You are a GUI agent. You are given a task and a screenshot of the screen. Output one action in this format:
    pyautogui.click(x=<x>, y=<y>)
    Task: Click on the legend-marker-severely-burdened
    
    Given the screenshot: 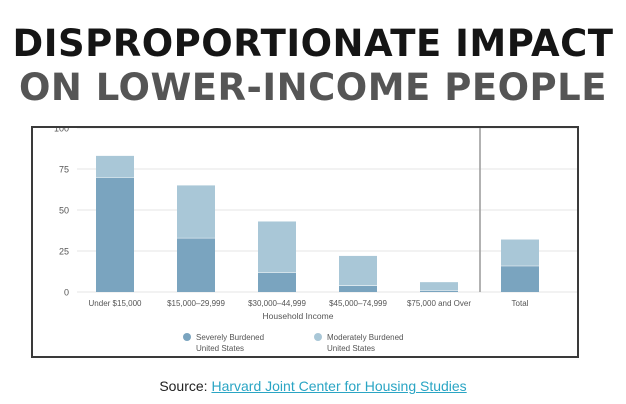 What is the action you would take?
    pyautogui.click(x=187, y=337)
    